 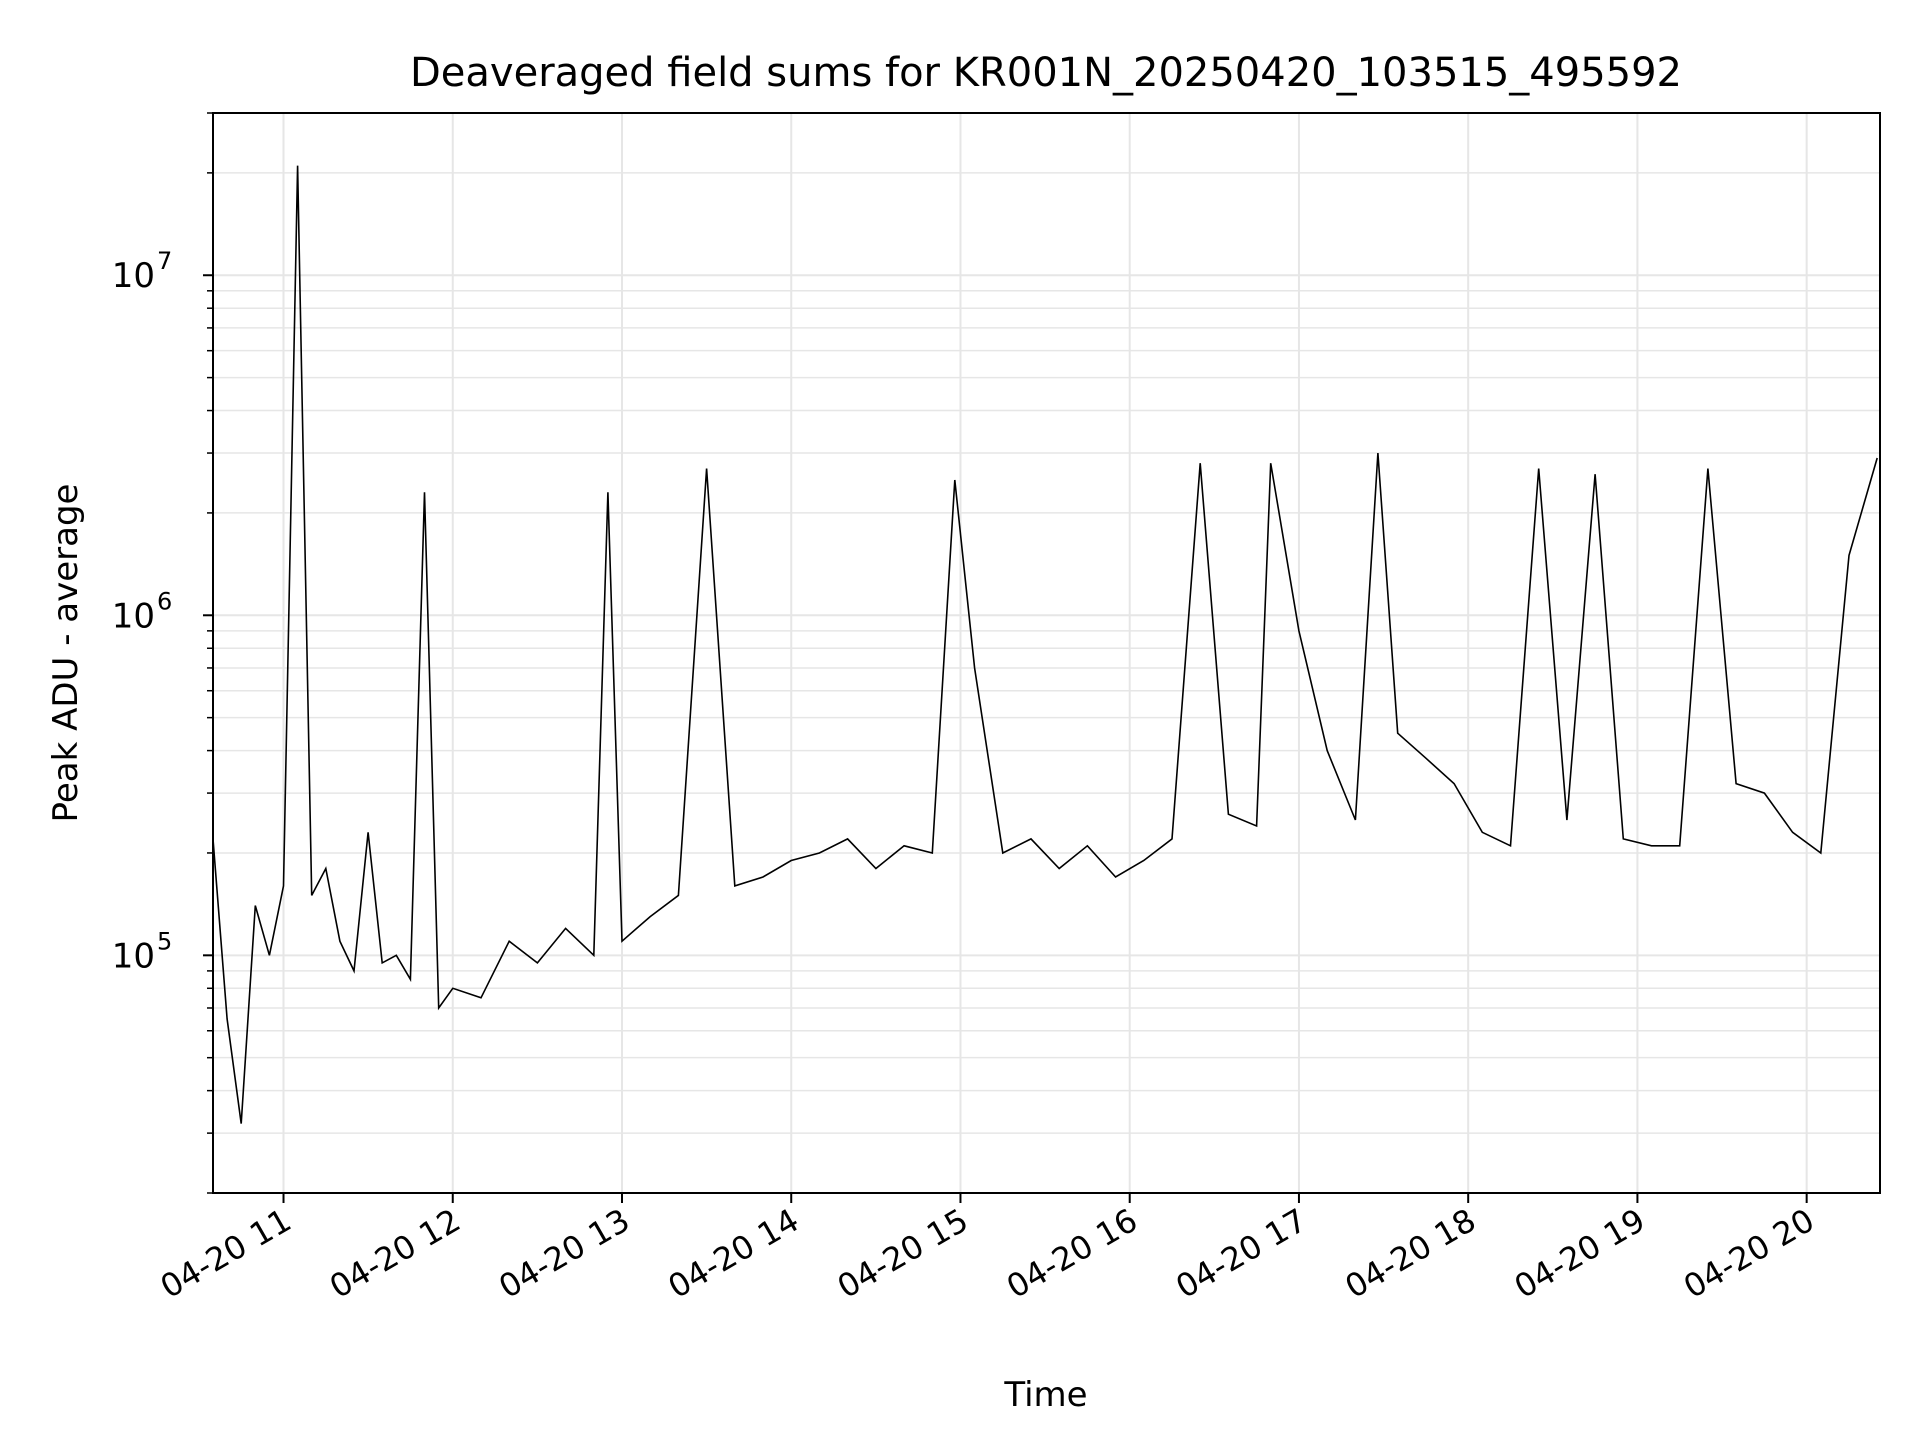 I want to click on x-axis-label: Time, so click(x=1045, y=1395).